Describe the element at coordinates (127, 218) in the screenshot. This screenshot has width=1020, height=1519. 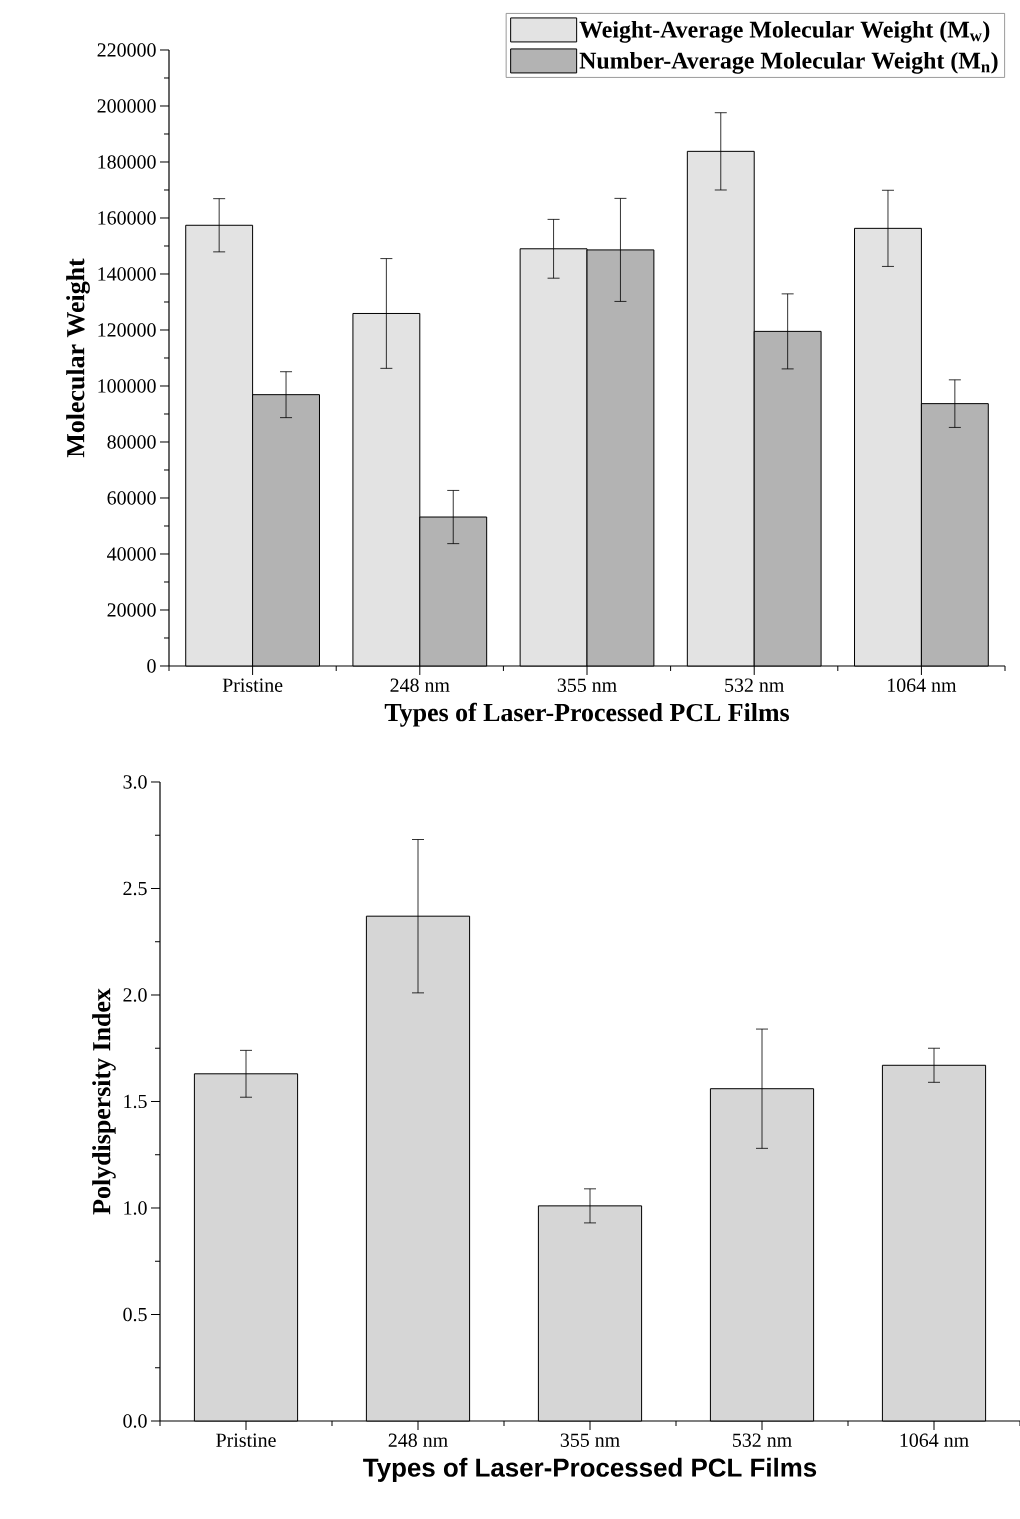
I see `y-tick-label: 160000` at that location.